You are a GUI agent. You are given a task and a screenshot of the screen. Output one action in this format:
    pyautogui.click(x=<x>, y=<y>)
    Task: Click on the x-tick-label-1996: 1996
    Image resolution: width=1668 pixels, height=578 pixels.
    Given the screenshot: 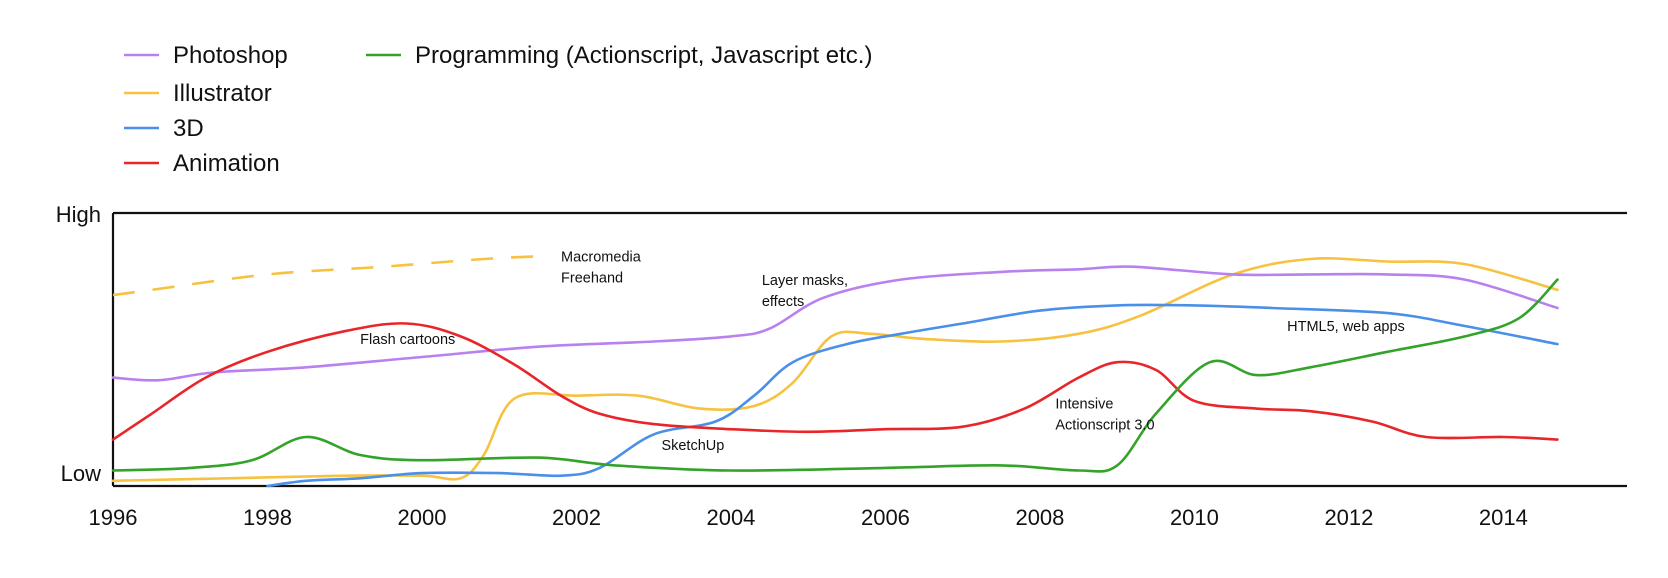 What is the action you would take?
    pyautogui.click(x=113, y=517)
    